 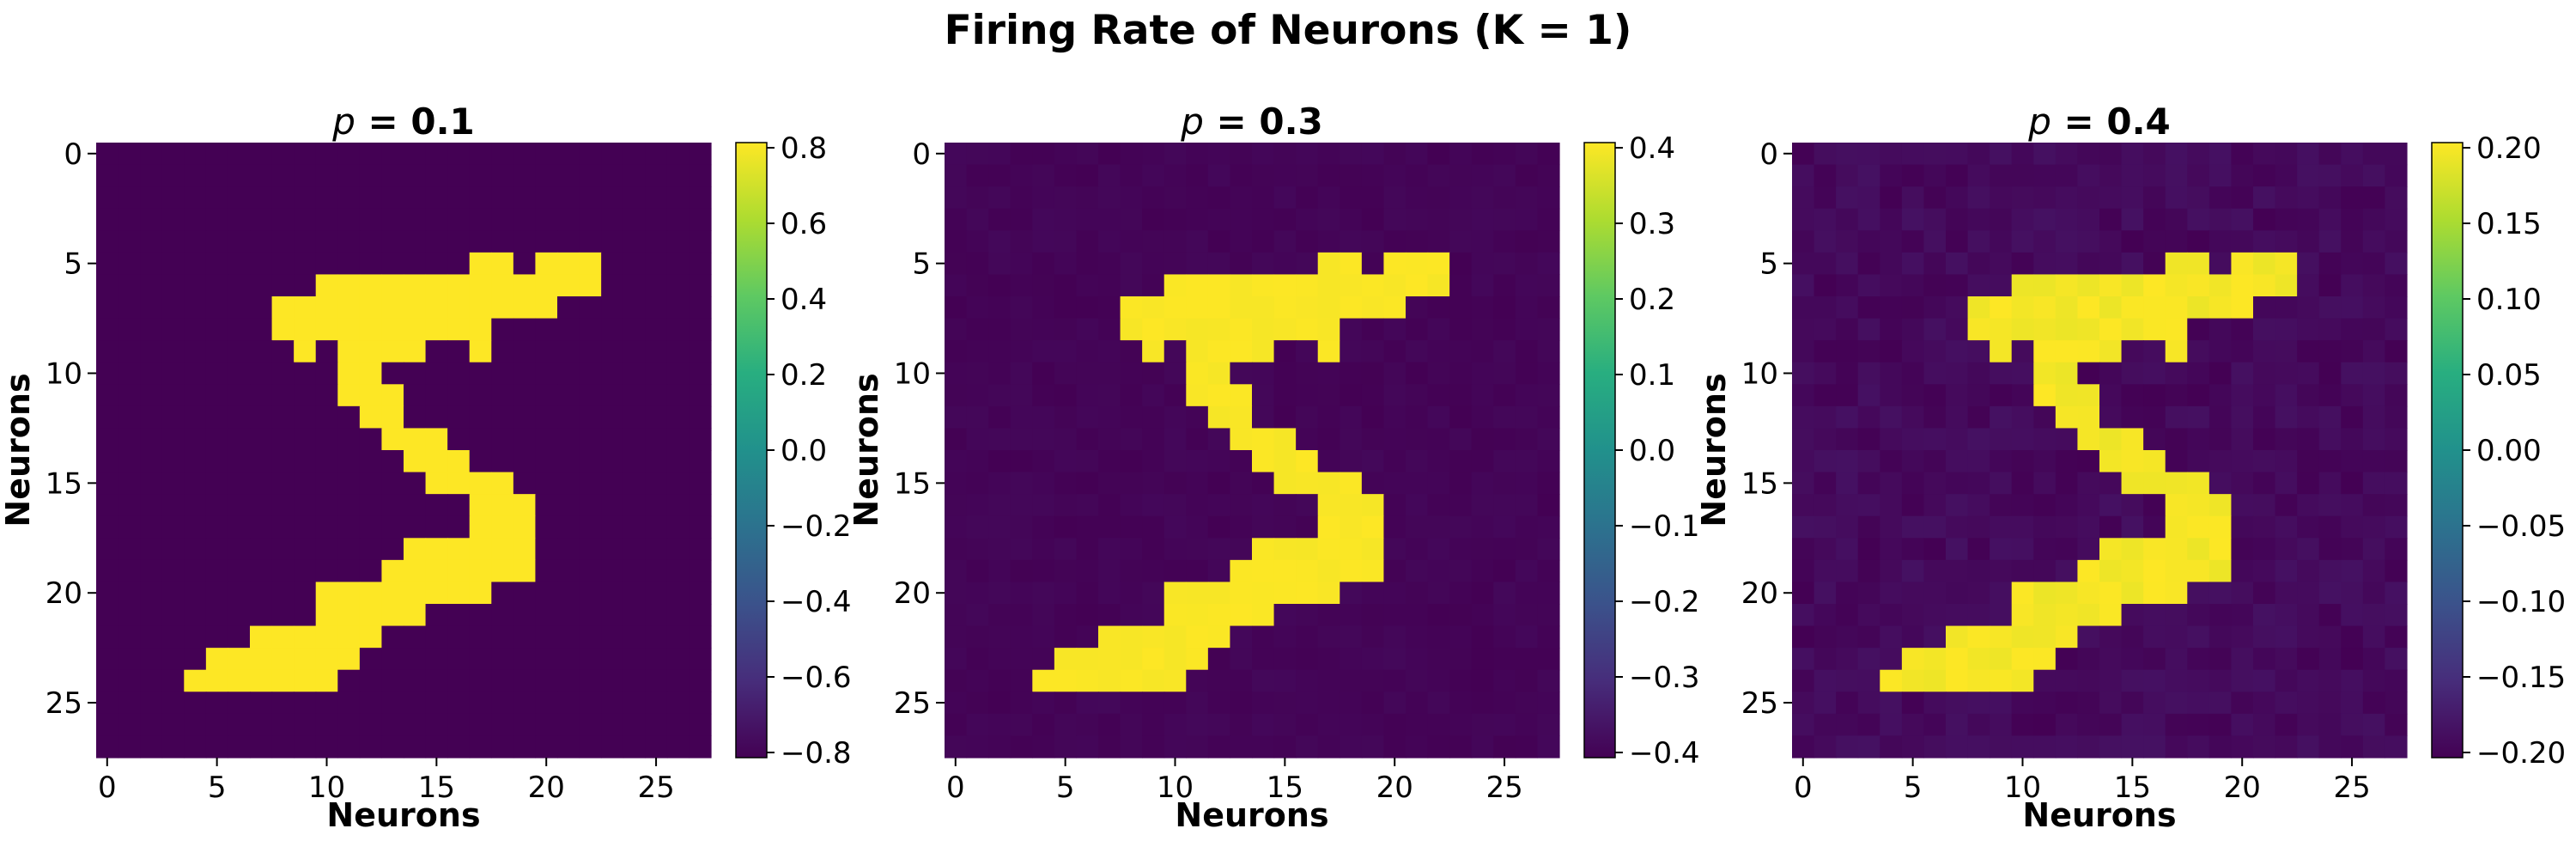 I want to click on x-tick-label: 15, so click(x=1285, y=788).